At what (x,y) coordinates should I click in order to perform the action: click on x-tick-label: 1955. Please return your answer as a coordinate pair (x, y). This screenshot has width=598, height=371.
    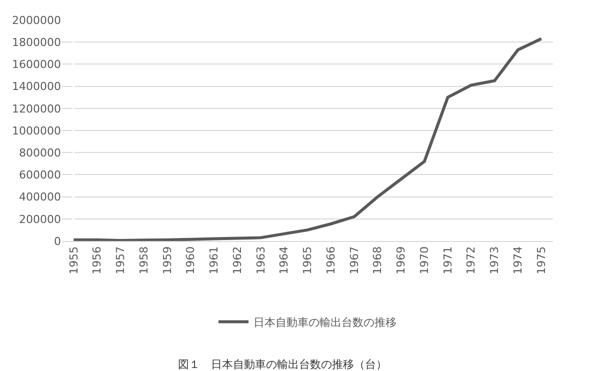
    Looking at the image, I should click on (73, 260).